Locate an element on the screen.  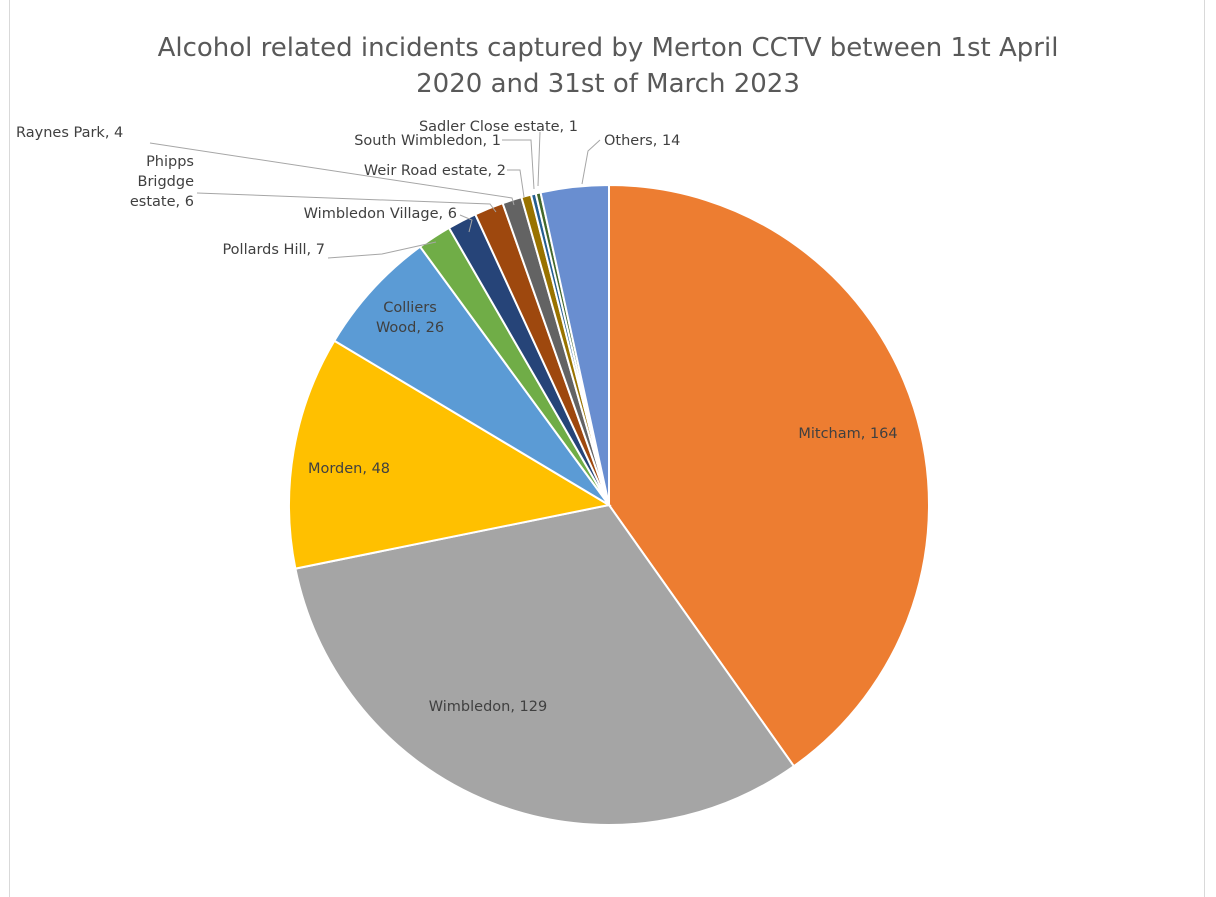
data-label-wimbledon: Wimbledon, 129 is located at coordinates (488, 707).